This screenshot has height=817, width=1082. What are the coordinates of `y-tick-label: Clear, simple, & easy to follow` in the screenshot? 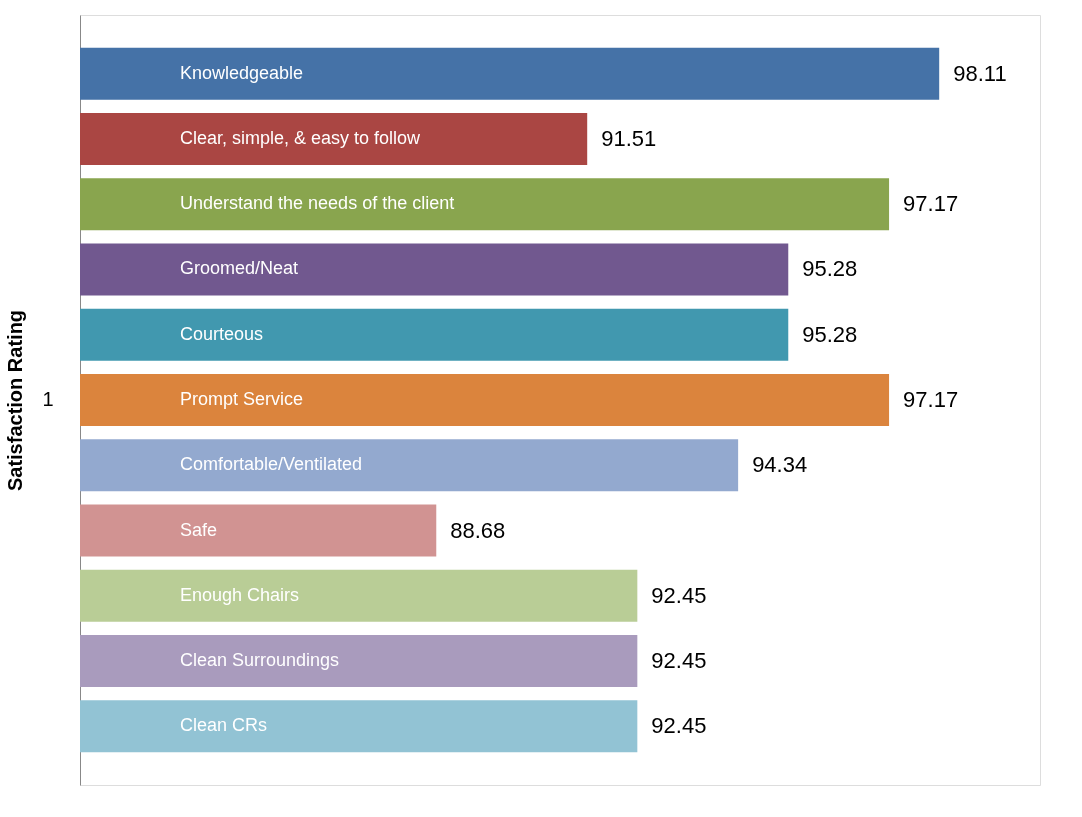 It's located at (301, 137).